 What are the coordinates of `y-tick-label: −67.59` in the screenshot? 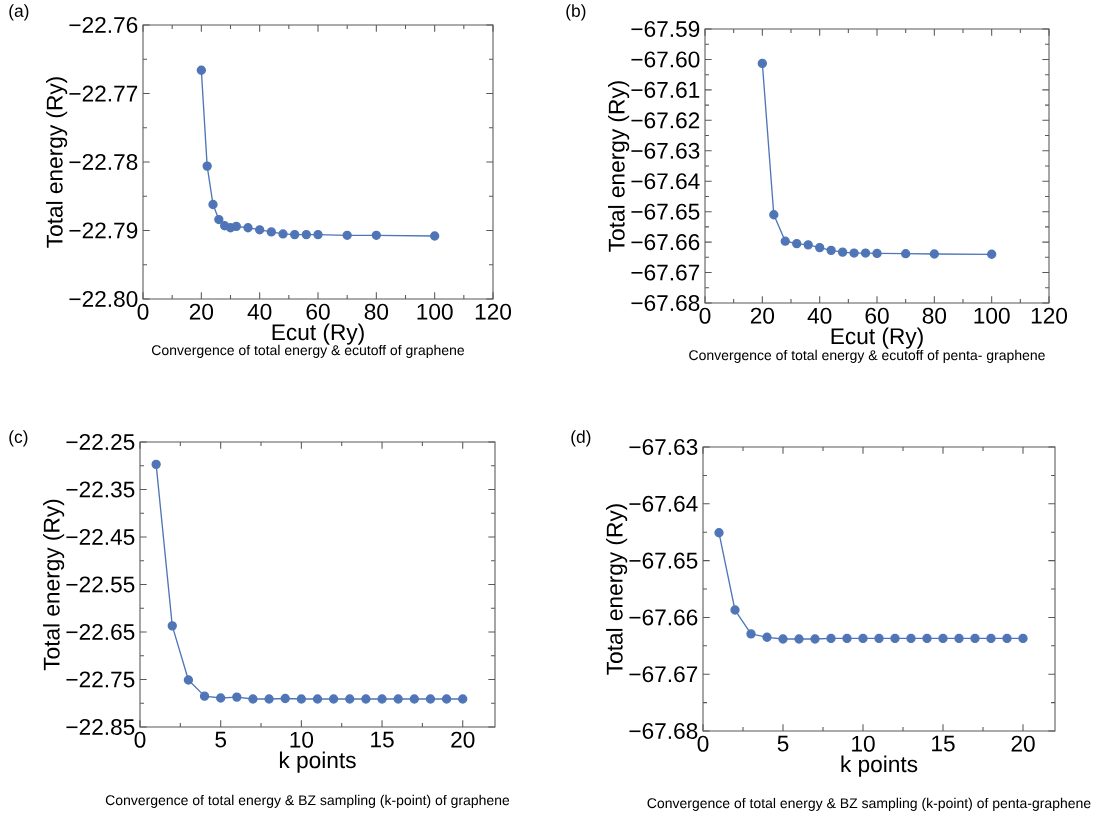 It's located at (665, 29).